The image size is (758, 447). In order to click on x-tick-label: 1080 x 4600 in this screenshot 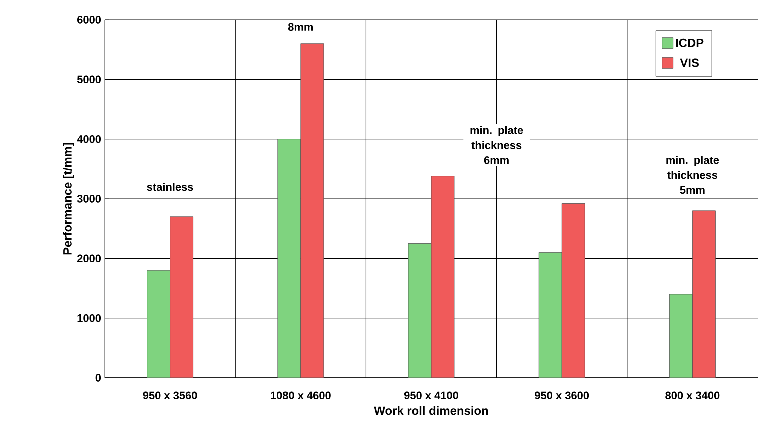, I will do `click(301, 396)`.